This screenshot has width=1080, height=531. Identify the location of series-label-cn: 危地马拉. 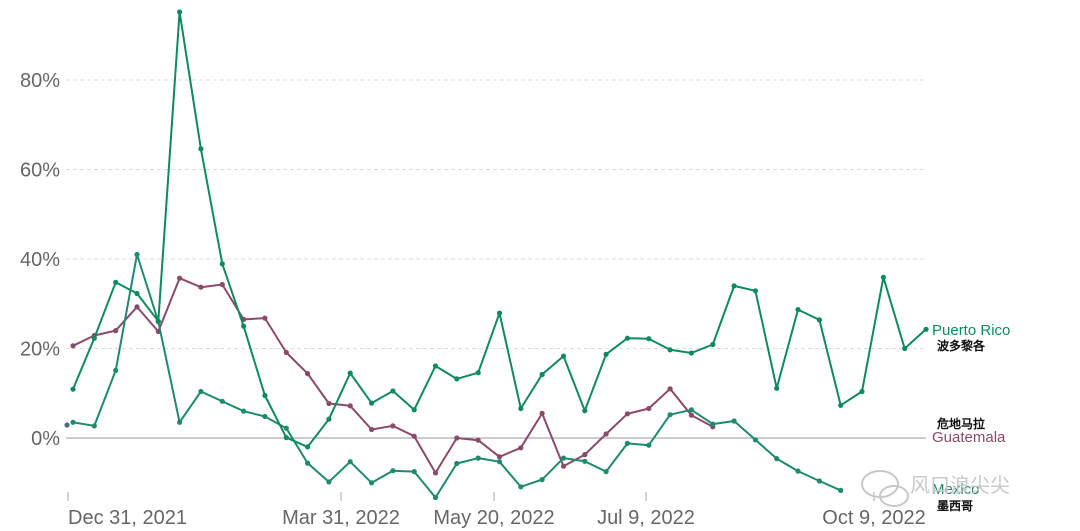
(960, 423).